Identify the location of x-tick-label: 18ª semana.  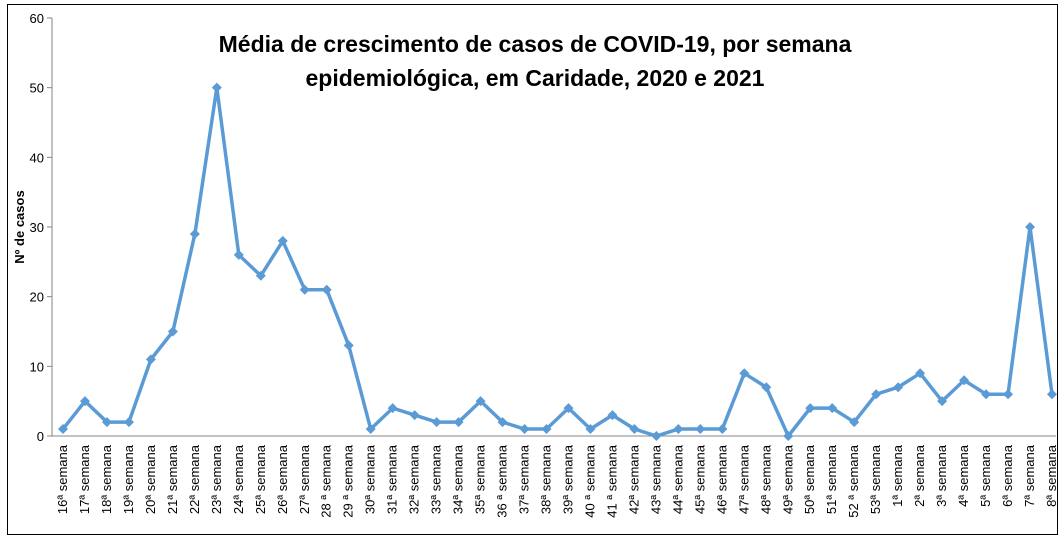
(106, 479).